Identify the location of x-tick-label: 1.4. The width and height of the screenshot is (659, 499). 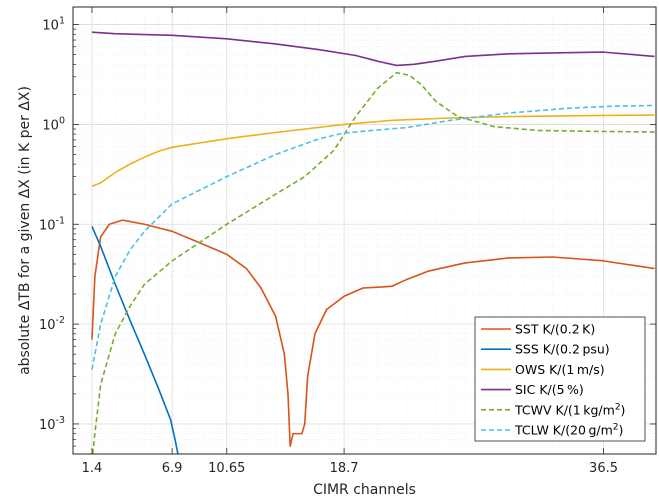
(92, 468).